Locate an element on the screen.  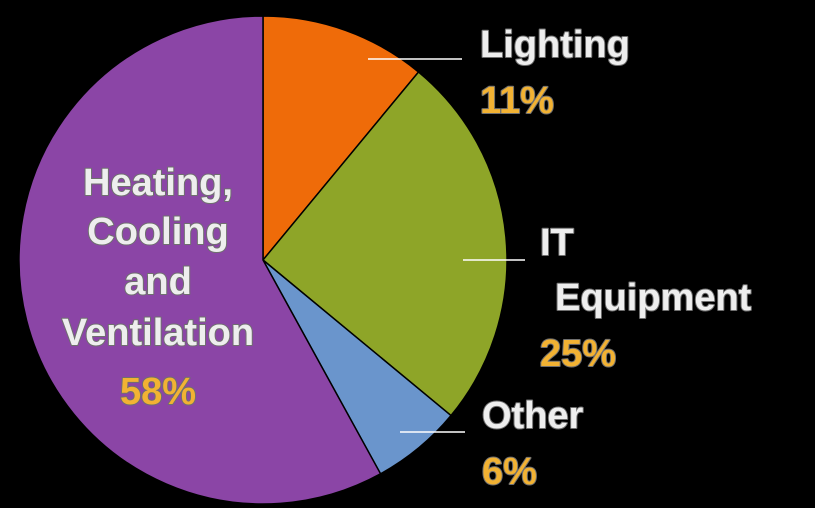
label-group-heating: Heating, Cooling and Ventilation 58% is located at coordinates (158, 287).